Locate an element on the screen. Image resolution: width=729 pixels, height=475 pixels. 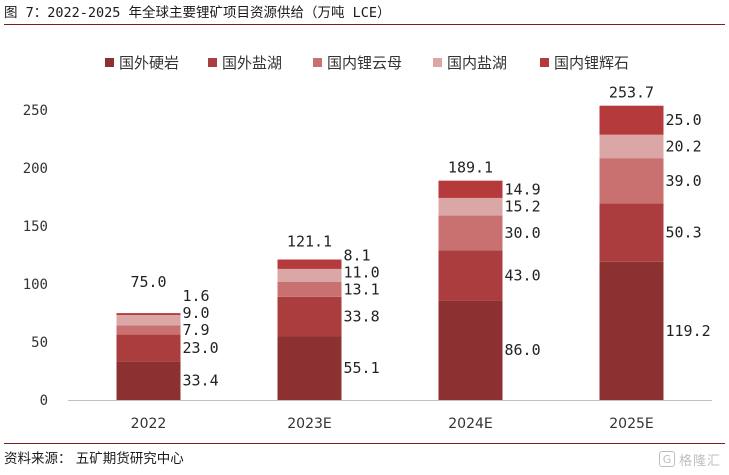
data-label: 55.1 is located at coordinates (362, 368).